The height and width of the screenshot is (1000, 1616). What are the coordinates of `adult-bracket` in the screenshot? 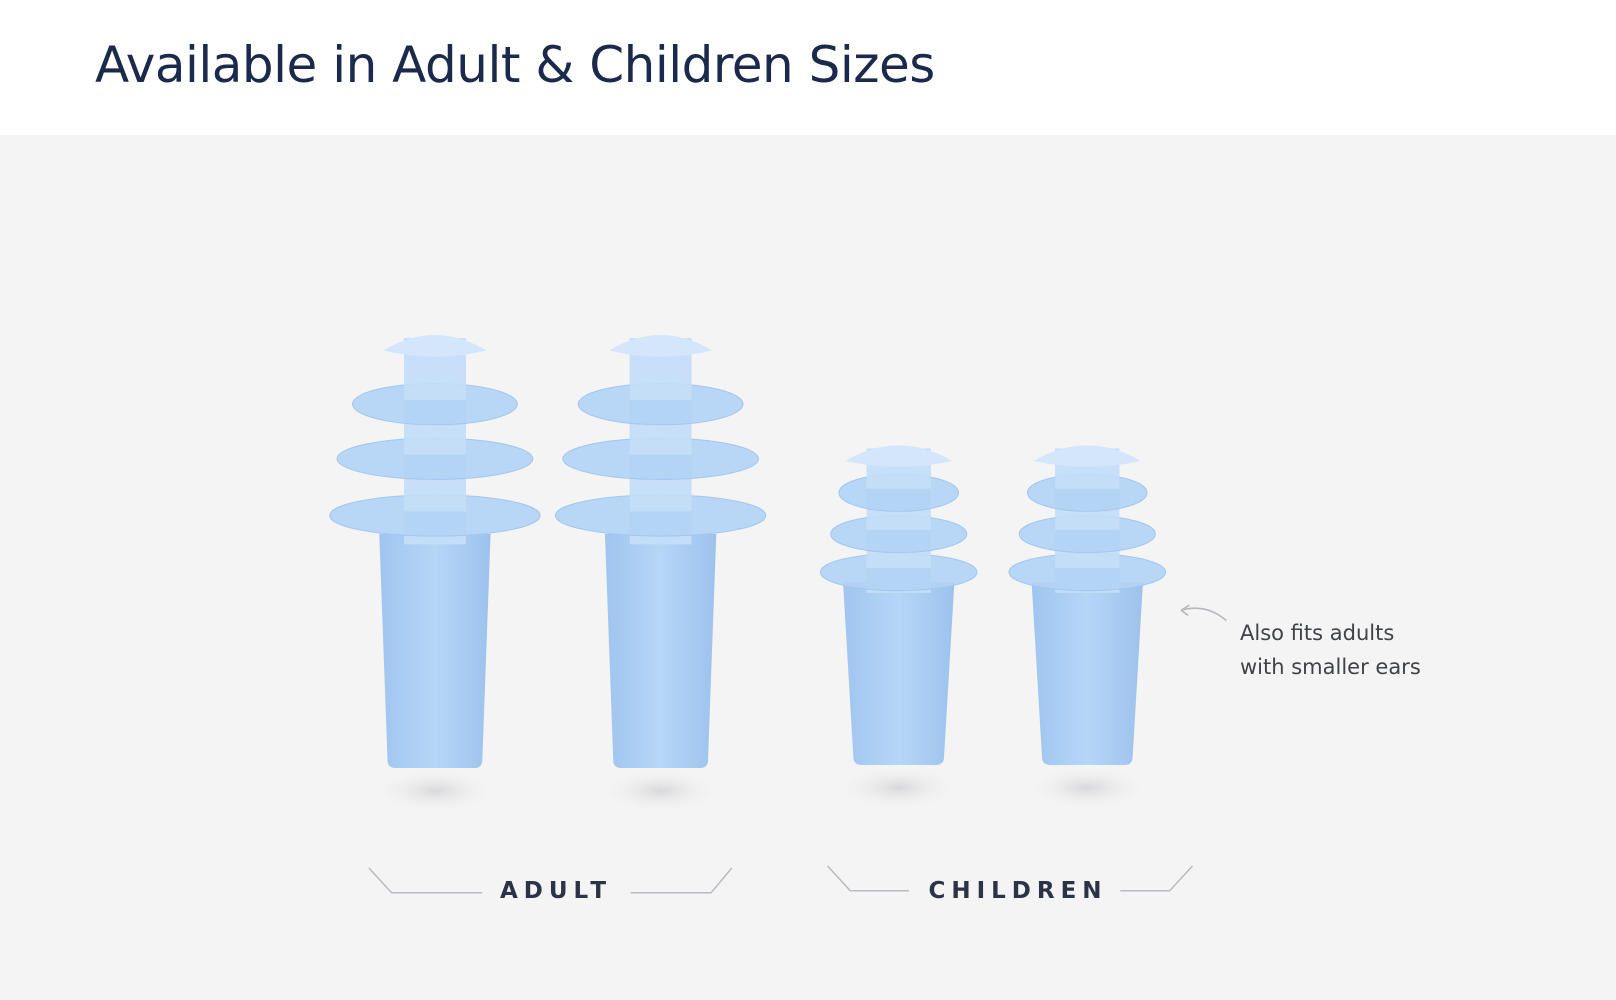 It's located at (550, 880).